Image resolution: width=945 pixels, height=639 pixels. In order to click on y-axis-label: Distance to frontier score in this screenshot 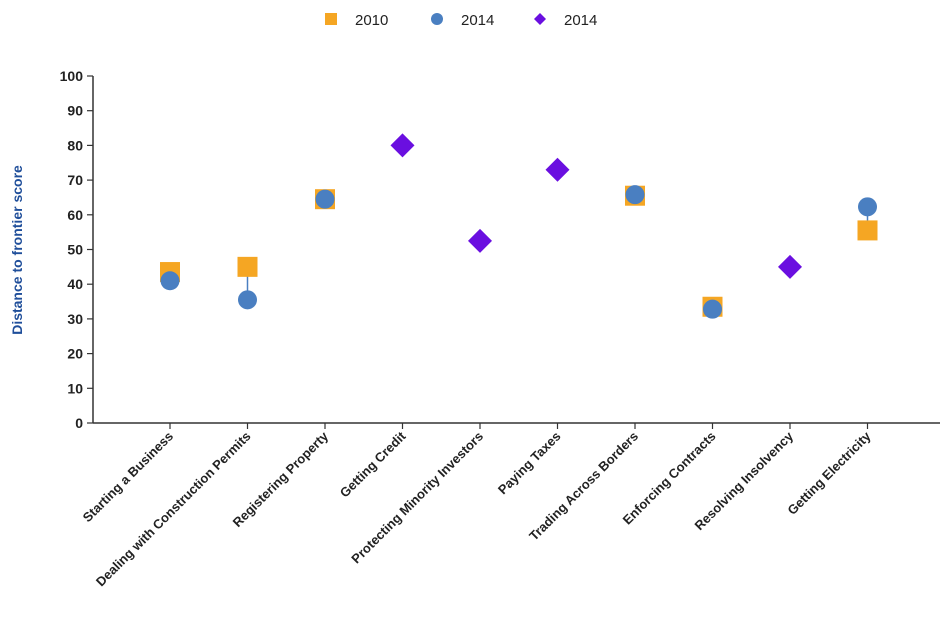, I will do `click(17, 250)`.